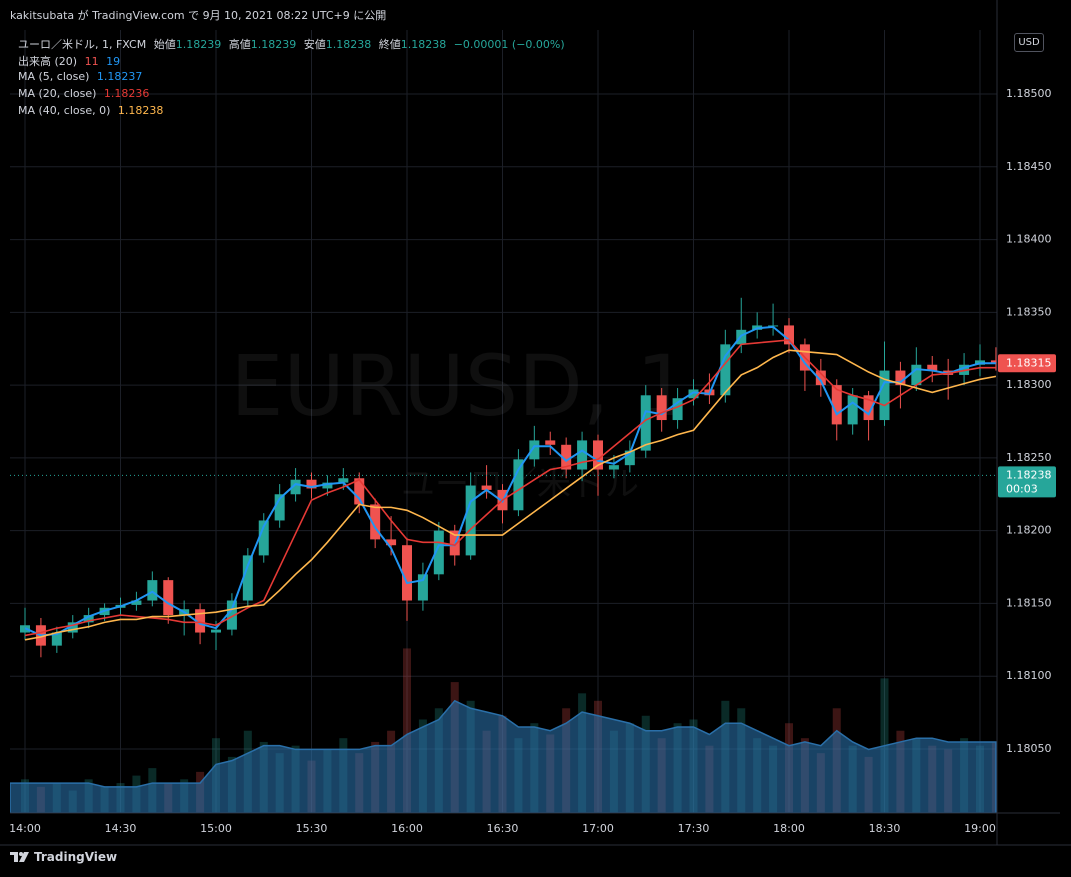 The image size is (1071, 877). What do you see at coordinates (140, 110) in the screenshot?
I see `ma-value: 1.18238` at bounding box center [140, 110].